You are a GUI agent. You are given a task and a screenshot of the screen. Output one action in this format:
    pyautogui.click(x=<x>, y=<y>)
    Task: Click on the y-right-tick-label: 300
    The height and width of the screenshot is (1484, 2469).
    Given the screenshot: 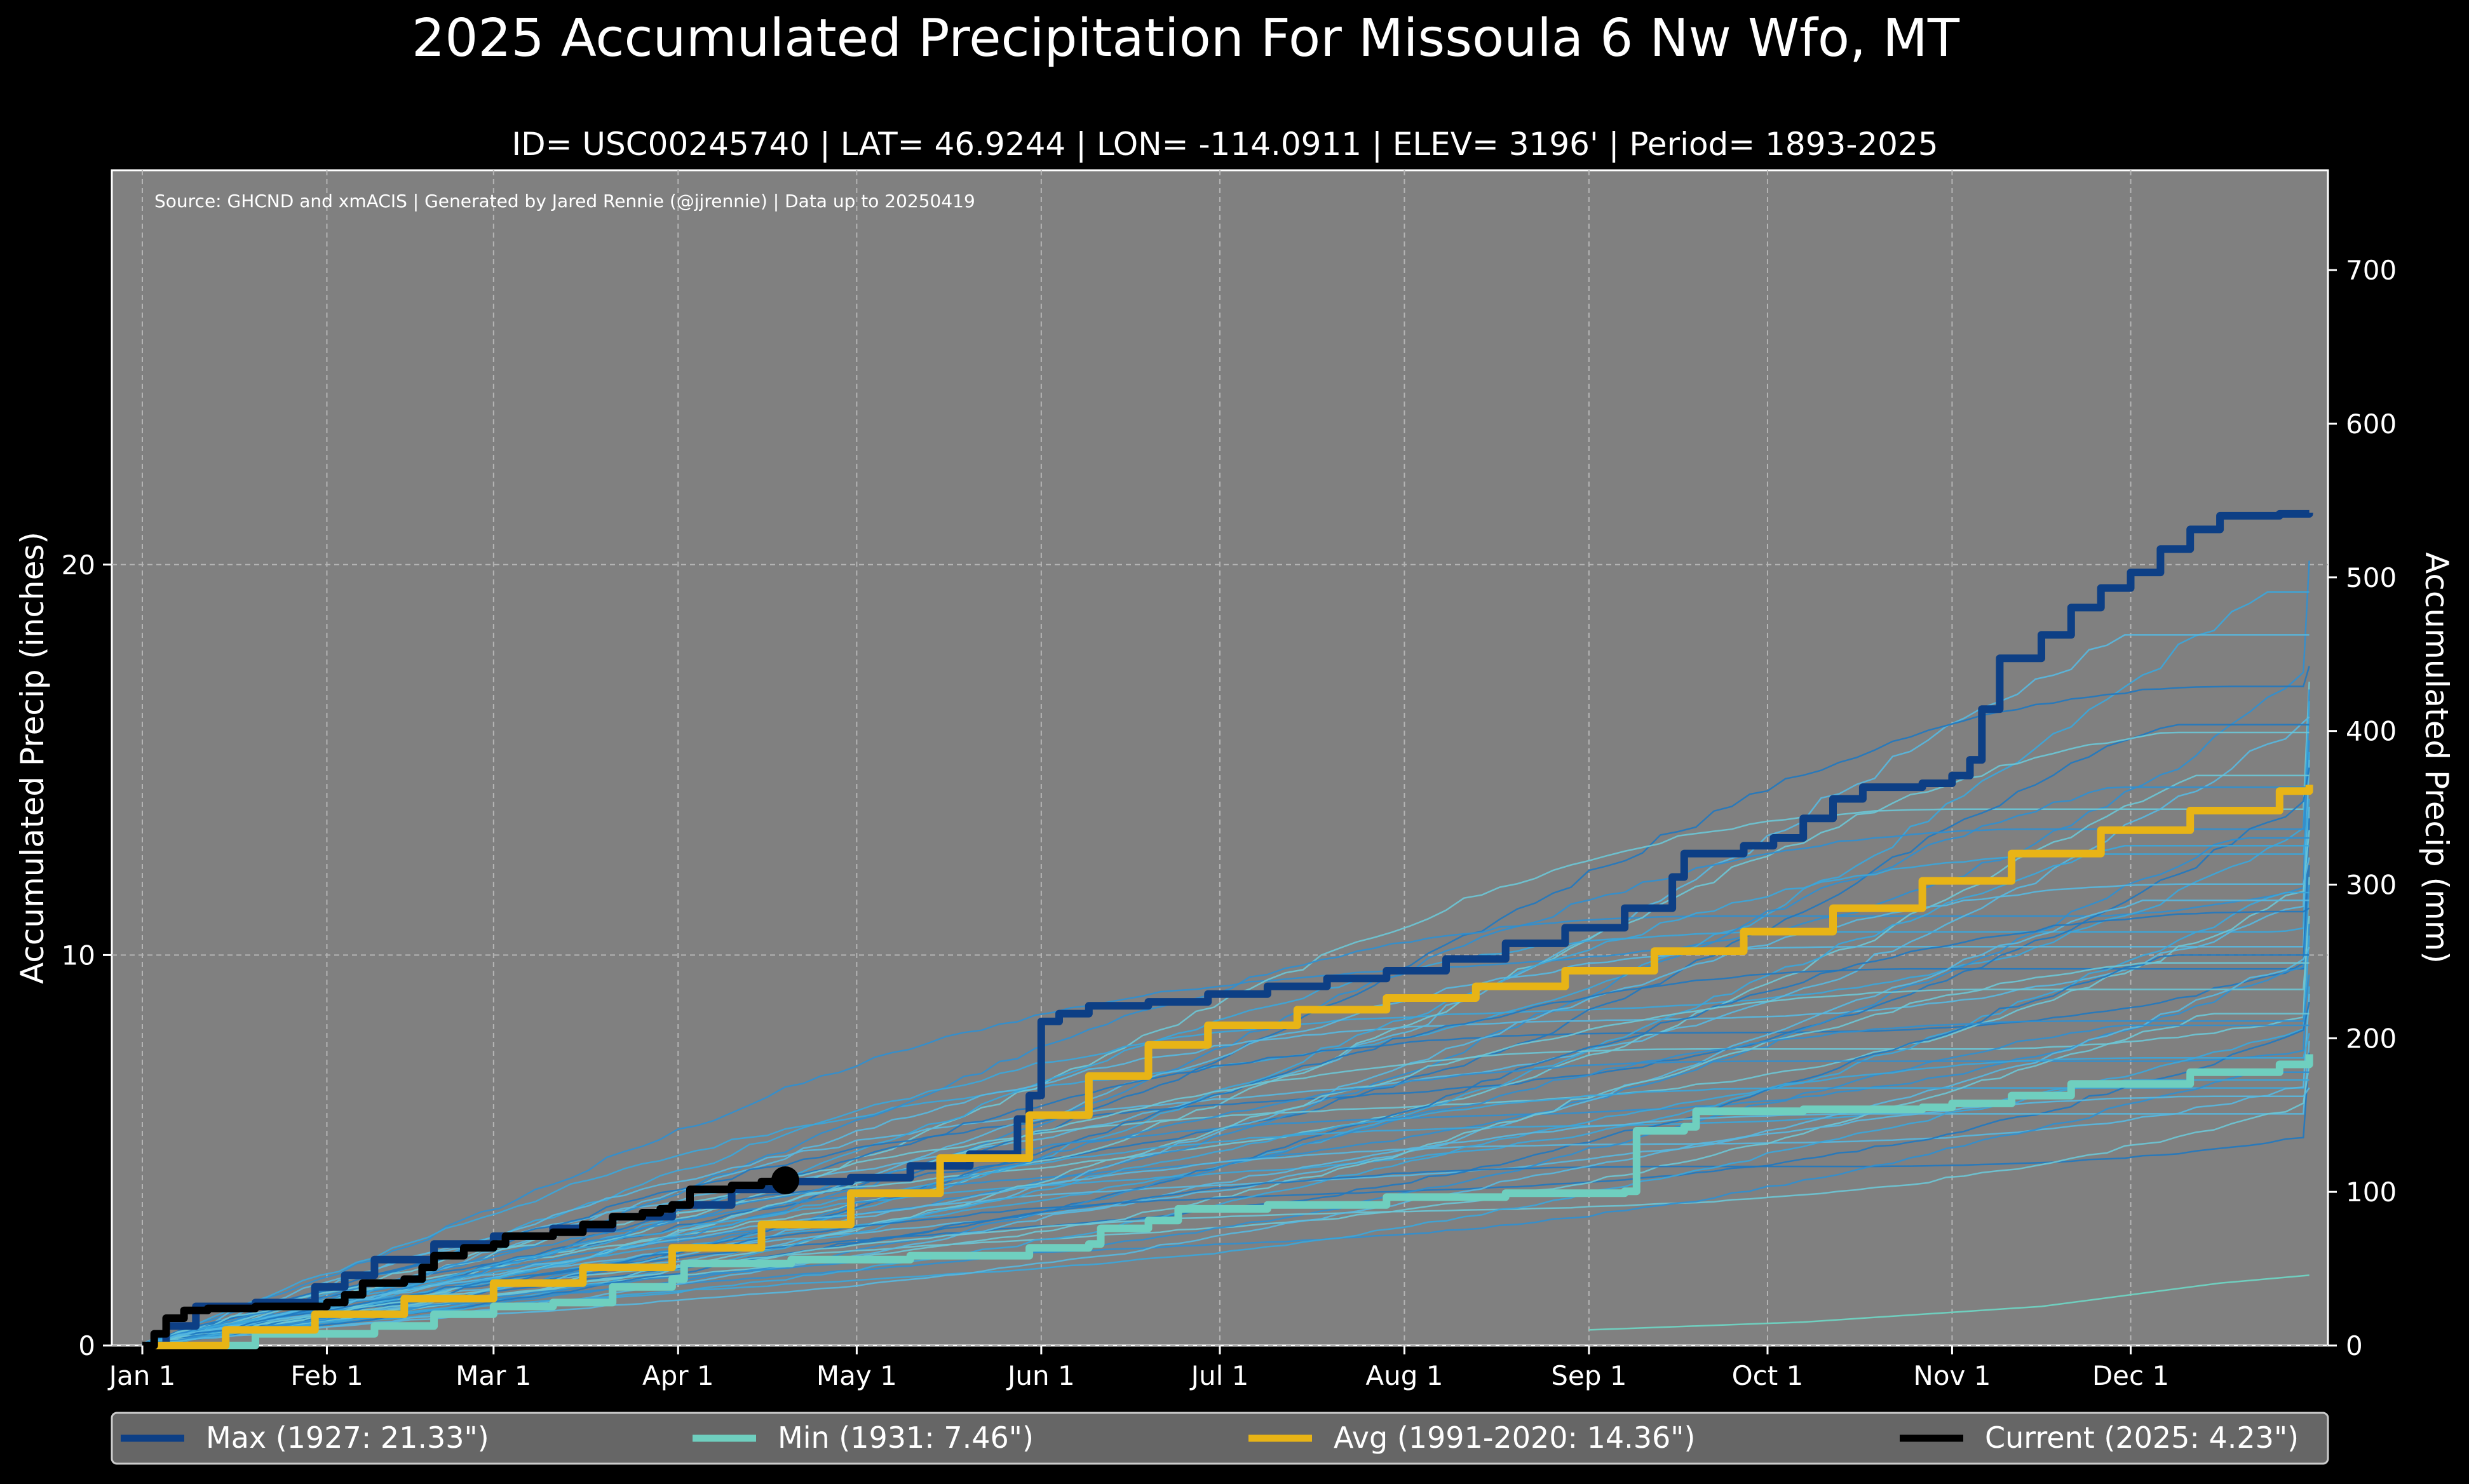 What is the action you would take?
    pyautogui.click(x=2371, y=885)
    